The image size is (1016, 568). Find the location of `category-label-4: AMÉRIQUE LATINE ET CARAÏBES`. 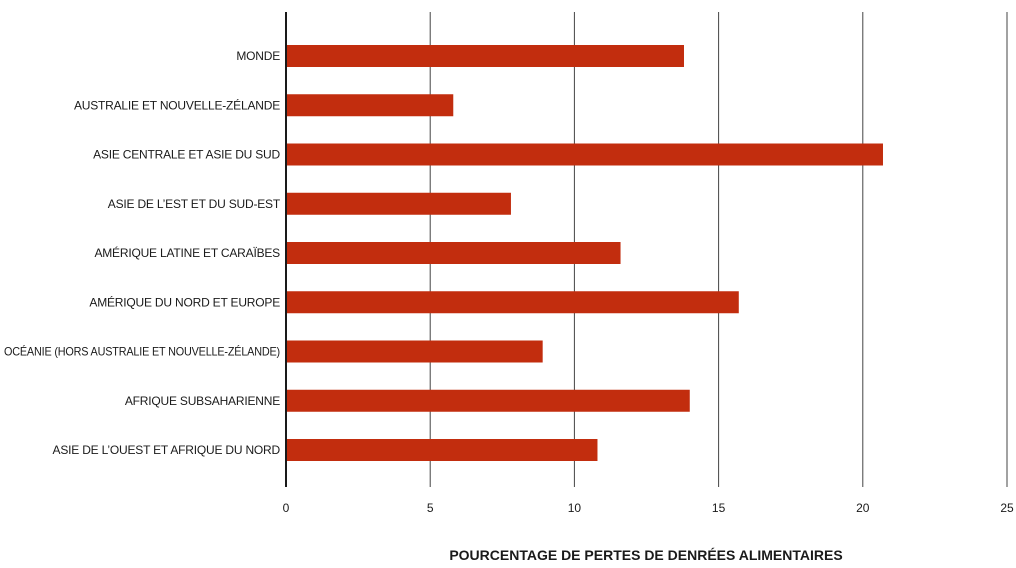

category-label-4: AMÉRIQUE LATINE ET CARAÏBES is located at coordinates (187, 252).